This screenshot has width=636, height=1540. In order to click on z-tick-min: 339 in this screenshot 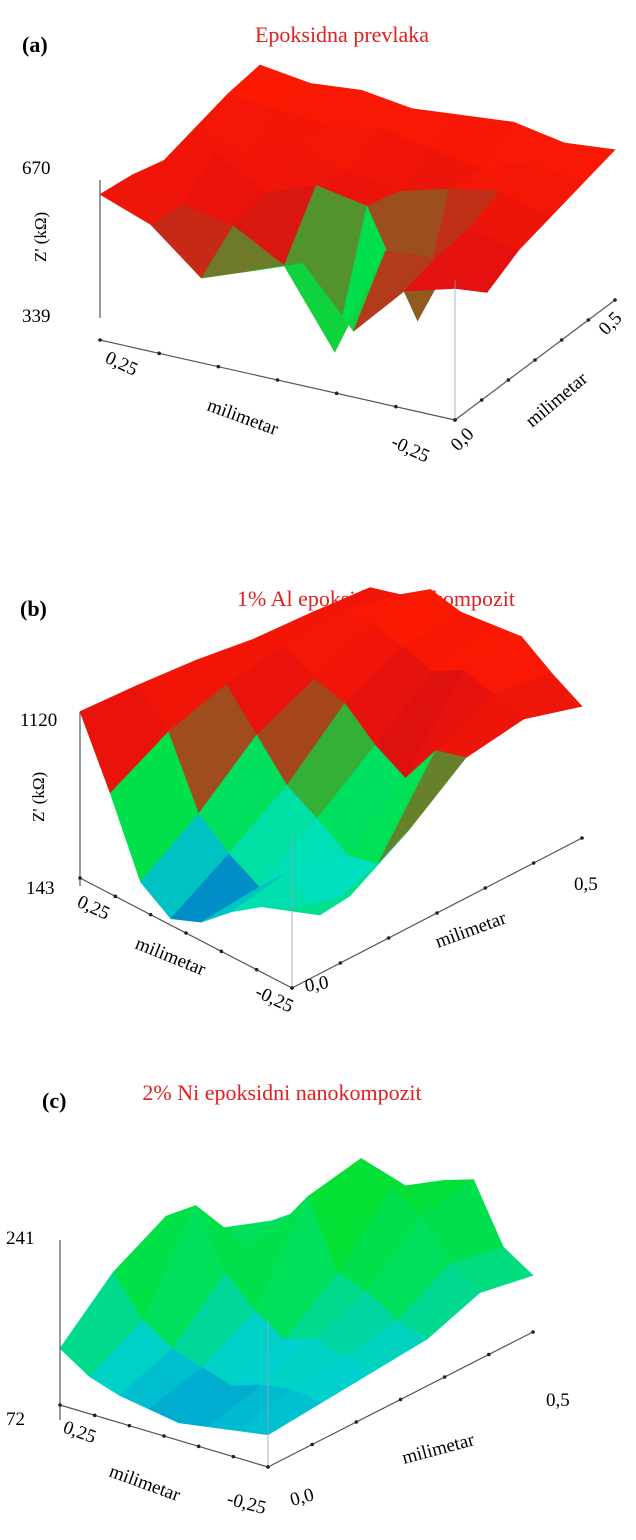, I will do `click(36, 316)`.